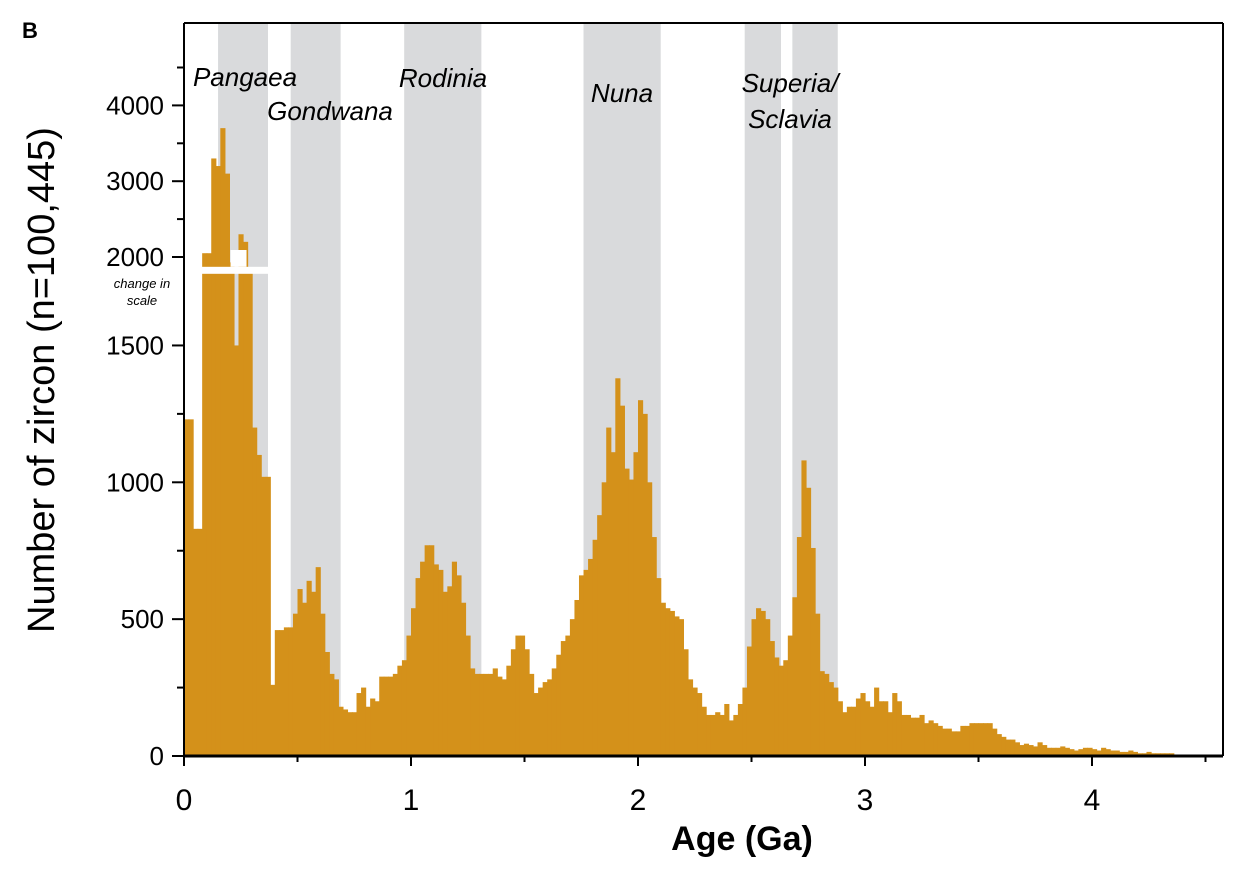 The image size is (1252, 871). I want to click on y-ticks: 0 500 1000 1500 2000 3000 4000, so click(145, 418).